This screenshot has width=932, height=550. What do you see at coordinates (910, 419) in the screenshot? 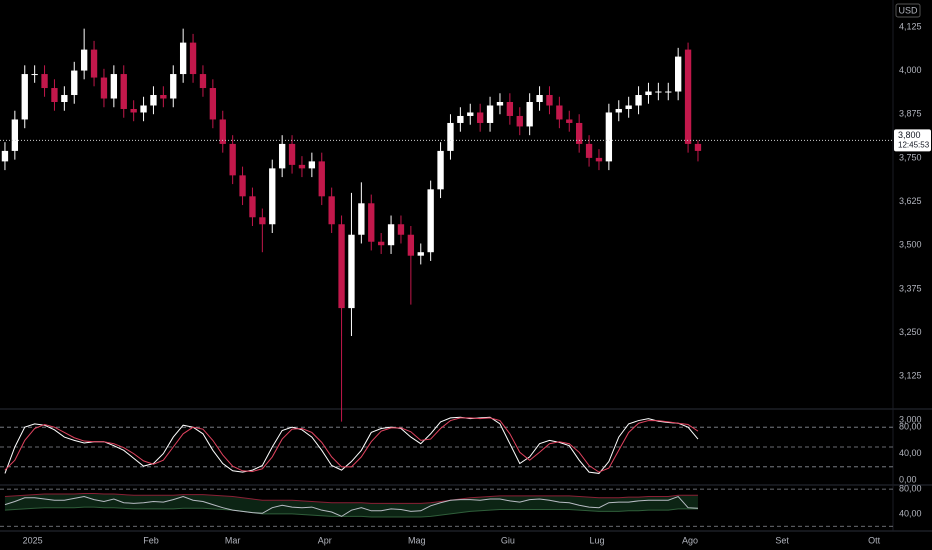
I see `y-tick-label: 3,000` at bounding box center [910, 419].